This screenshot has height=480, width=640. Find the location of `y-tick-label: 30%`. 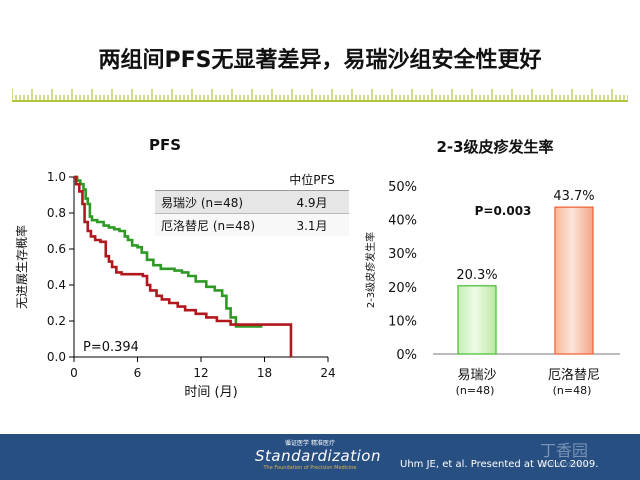

y-tick-label: 30% is located at coordinates (402, 254).